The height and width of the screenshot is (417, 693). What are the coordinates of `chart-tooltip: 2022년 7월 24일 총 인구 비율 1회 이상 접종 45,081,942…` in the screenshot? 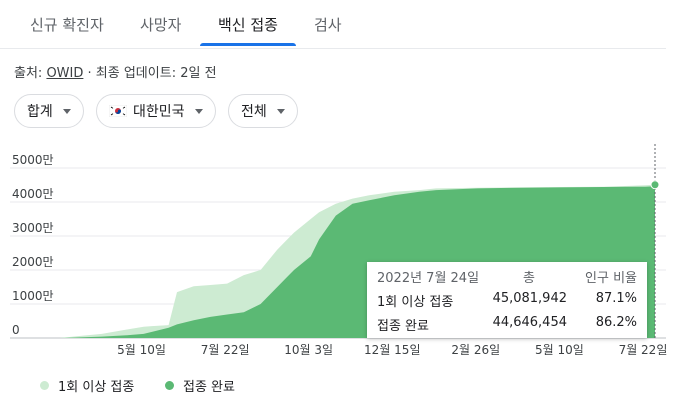 It's located at (507, 300).